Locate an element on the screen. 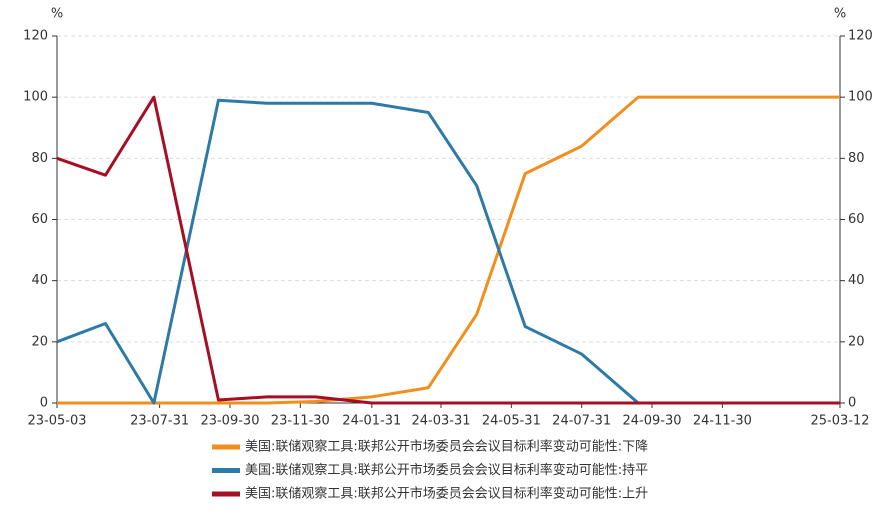 The width and height of the screenshot is (882, 515). y2-tick-label: 40 is located at coordinates (856, 280).